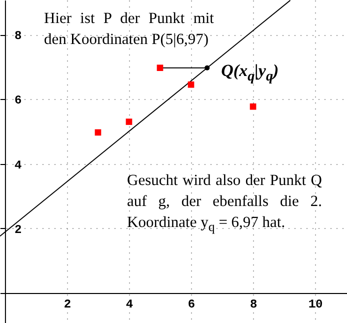 This screenshot has width=347, height=323. I want to click on annotation: Hier ist P der Punkt mit den Koordinaten P(5|6,97), so click(129, 29).